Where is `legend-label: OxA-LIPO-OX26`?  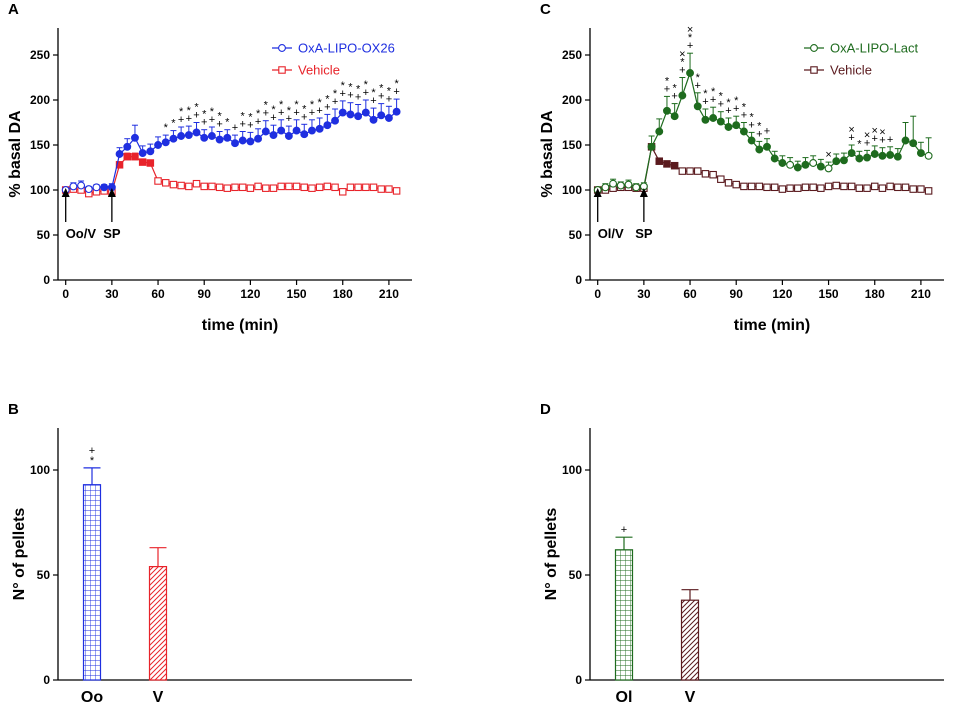 legend-label: OxA-LIPO-OX26 is located at coordinates (346, 48).